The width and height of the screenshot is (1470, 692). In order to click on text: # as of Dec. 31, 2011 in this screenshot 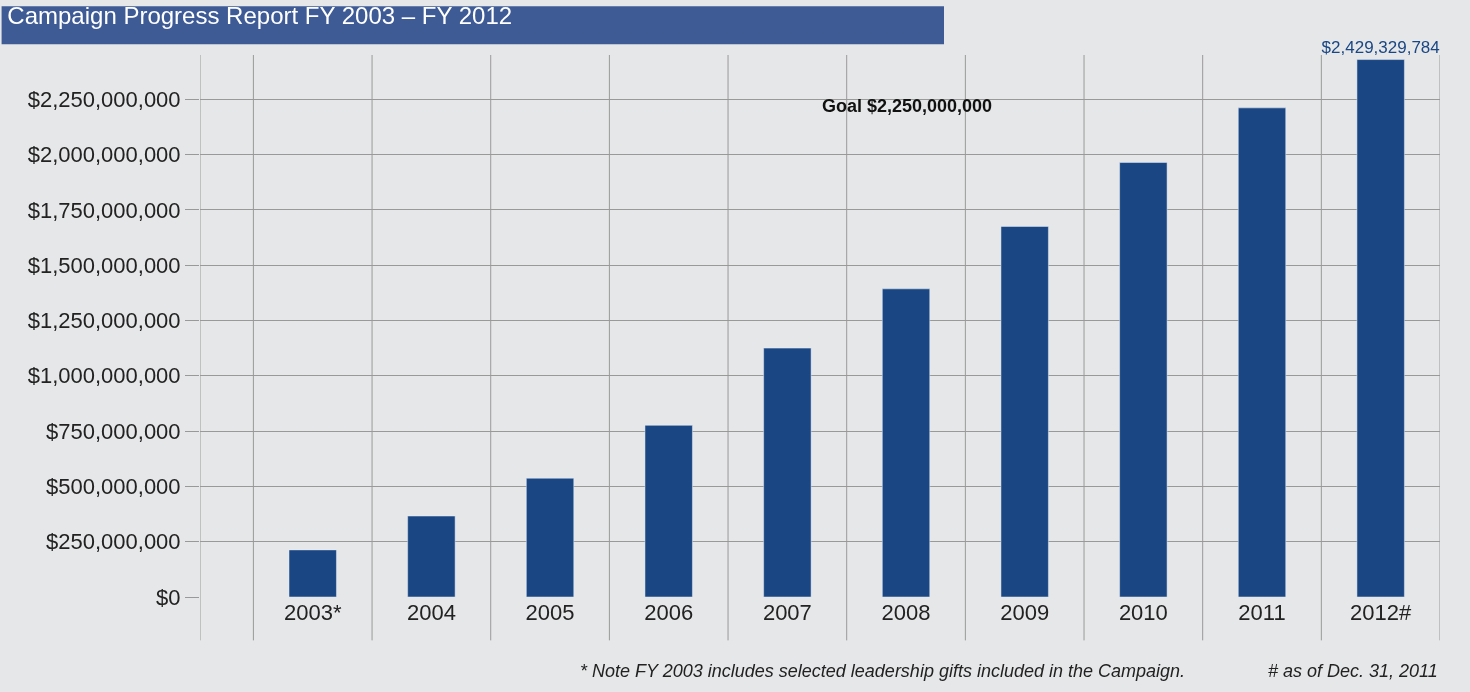, I will do `click(1353, 671)`.